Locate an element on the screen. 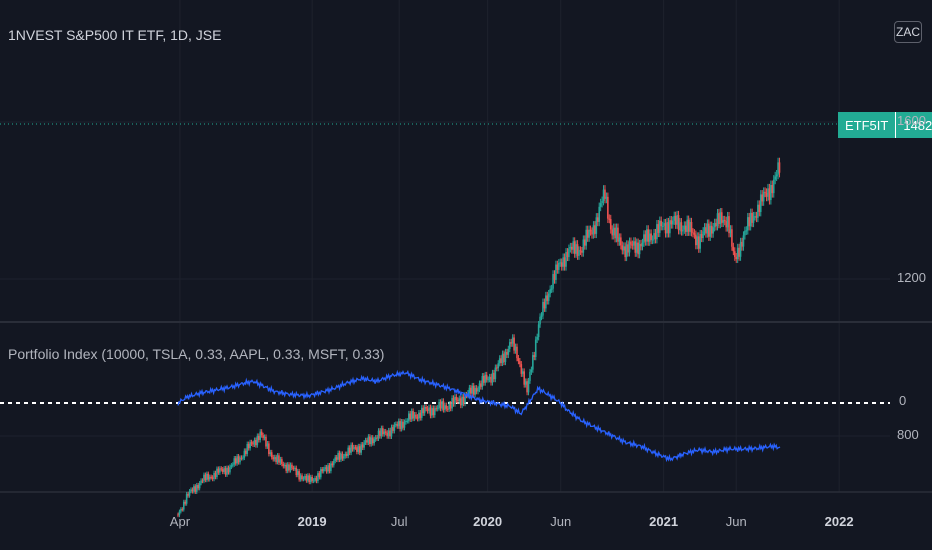 The image size is (932, 550). time-axis-tick: Jul is located at coordinates (399, 521).